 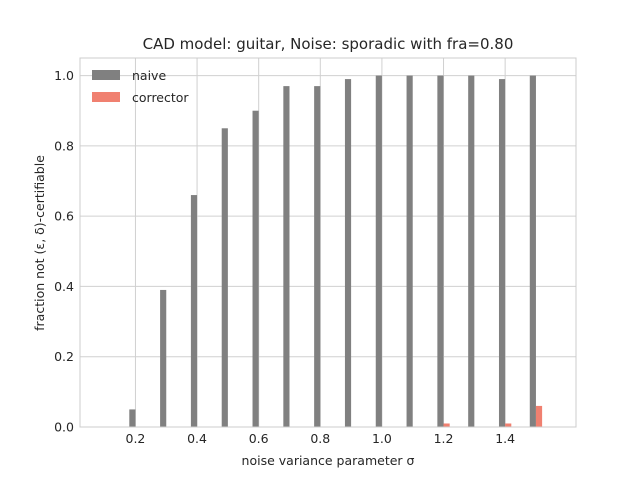 I want to click on legend-swatch-naive, so click(x=106, y=75).